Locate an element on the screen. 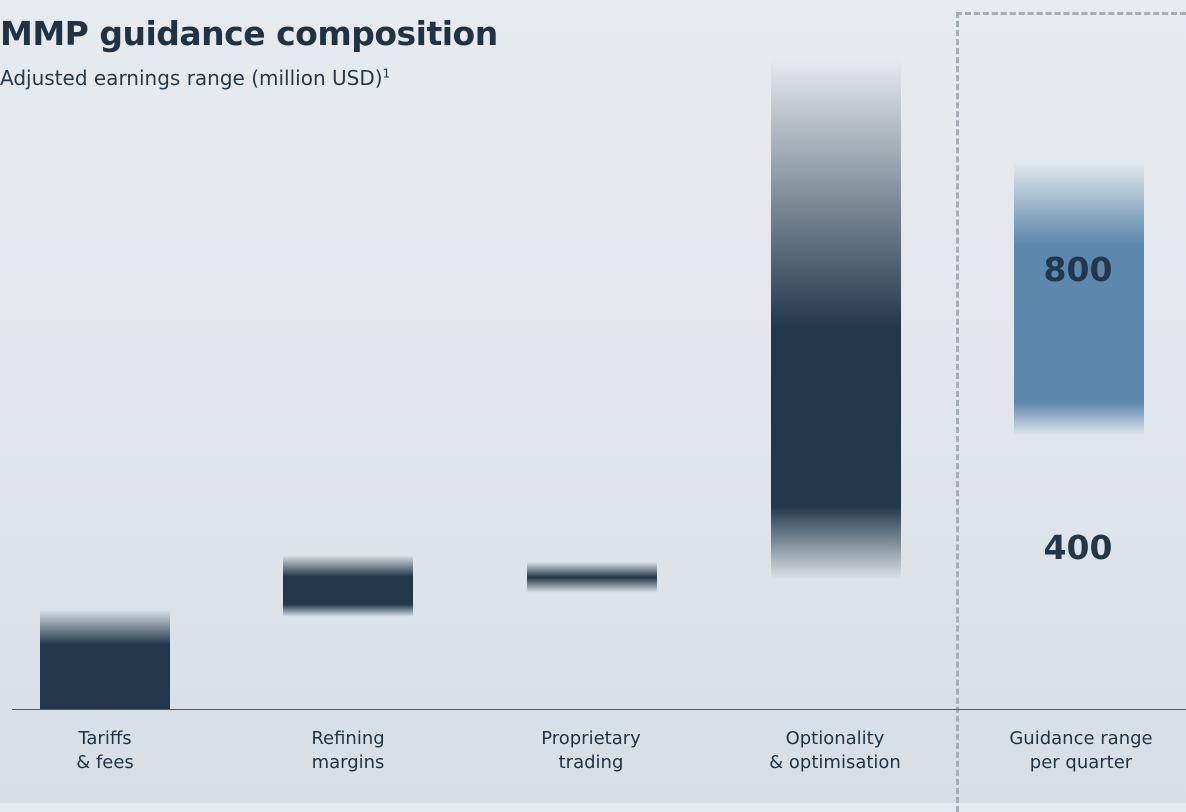 The image size is (1186, 812). bar-optionality is located at coordinates (836, 319).